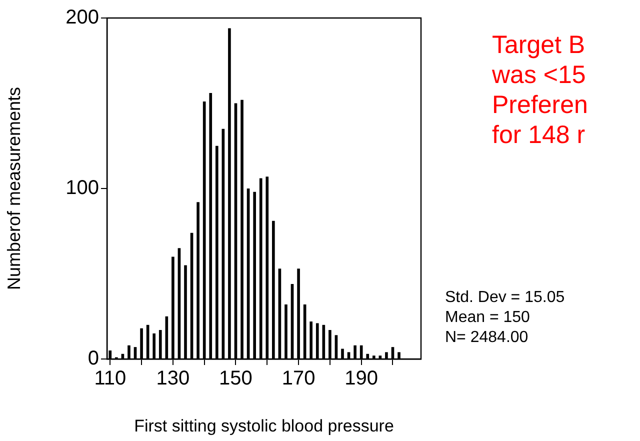  What do you see at coordinates (539, 75) in the screenshot?
I see `text: was <15` at bounding box center [539, 75].